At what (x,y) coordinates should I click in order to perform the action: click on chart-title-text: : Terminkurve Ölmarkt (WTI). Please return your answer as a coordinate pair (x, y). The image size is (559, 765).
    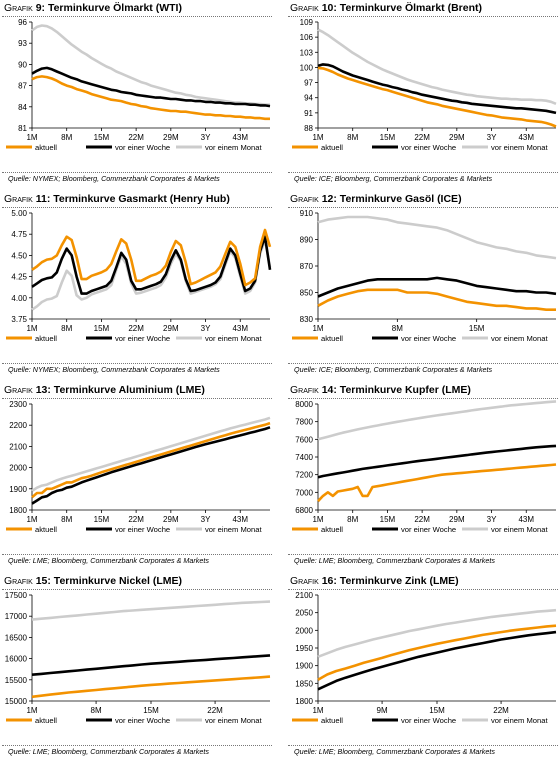
    Looking at the image, I should click on (111, 8).